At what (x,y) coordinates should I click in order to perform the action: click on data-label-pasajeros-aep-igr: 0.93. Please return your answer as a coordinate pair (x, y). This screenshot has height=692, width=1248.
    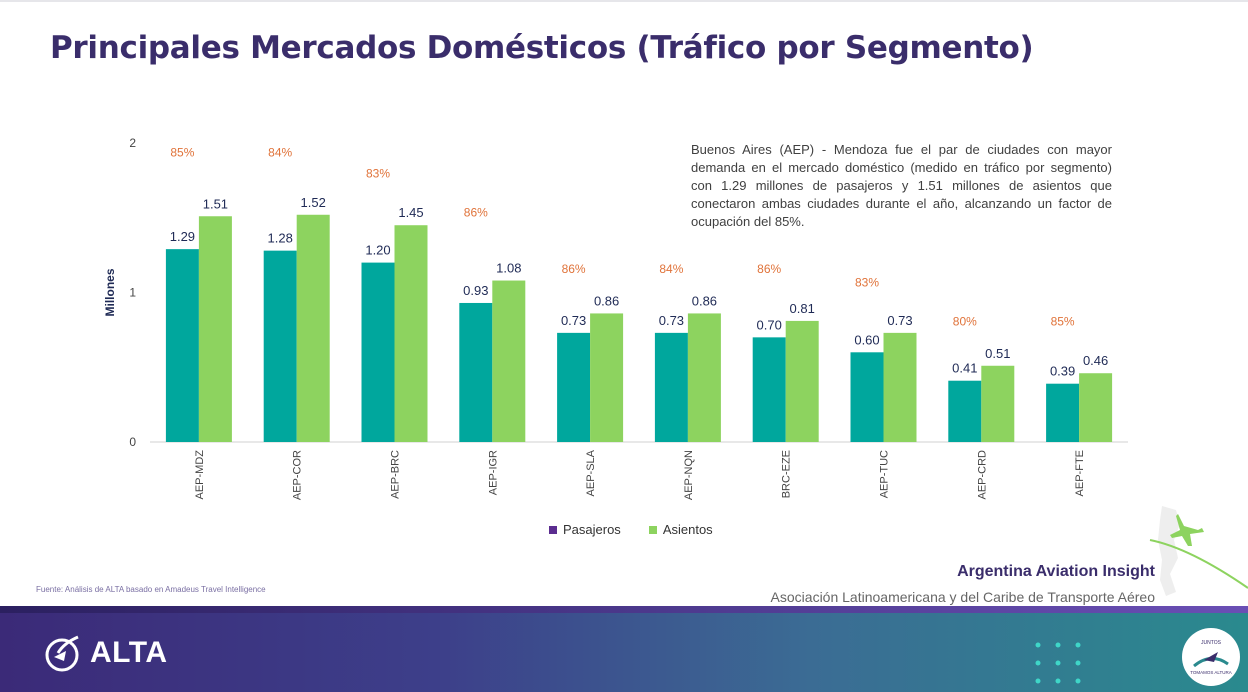
    Looking at the image, I should click on (475, 290).